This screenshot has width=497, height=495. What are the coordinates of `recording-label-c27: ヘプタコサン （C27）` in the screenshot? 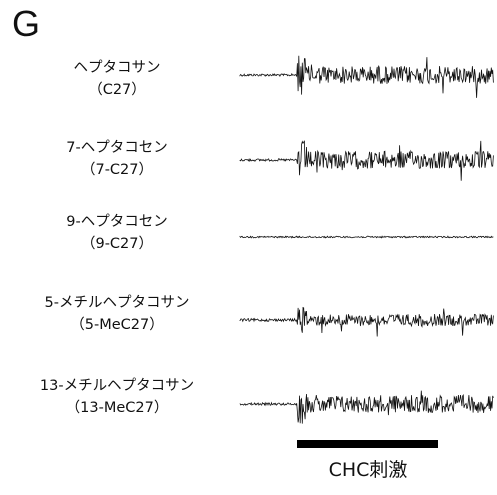 It's located at (118, 79).